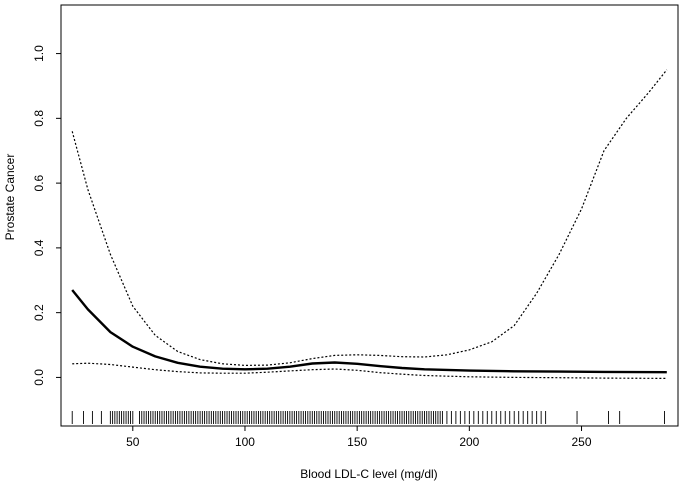  What do you see at coordinates (369, 370) in the screenshot?
I see `lower-ci-line` at bounding box center [369, 370].